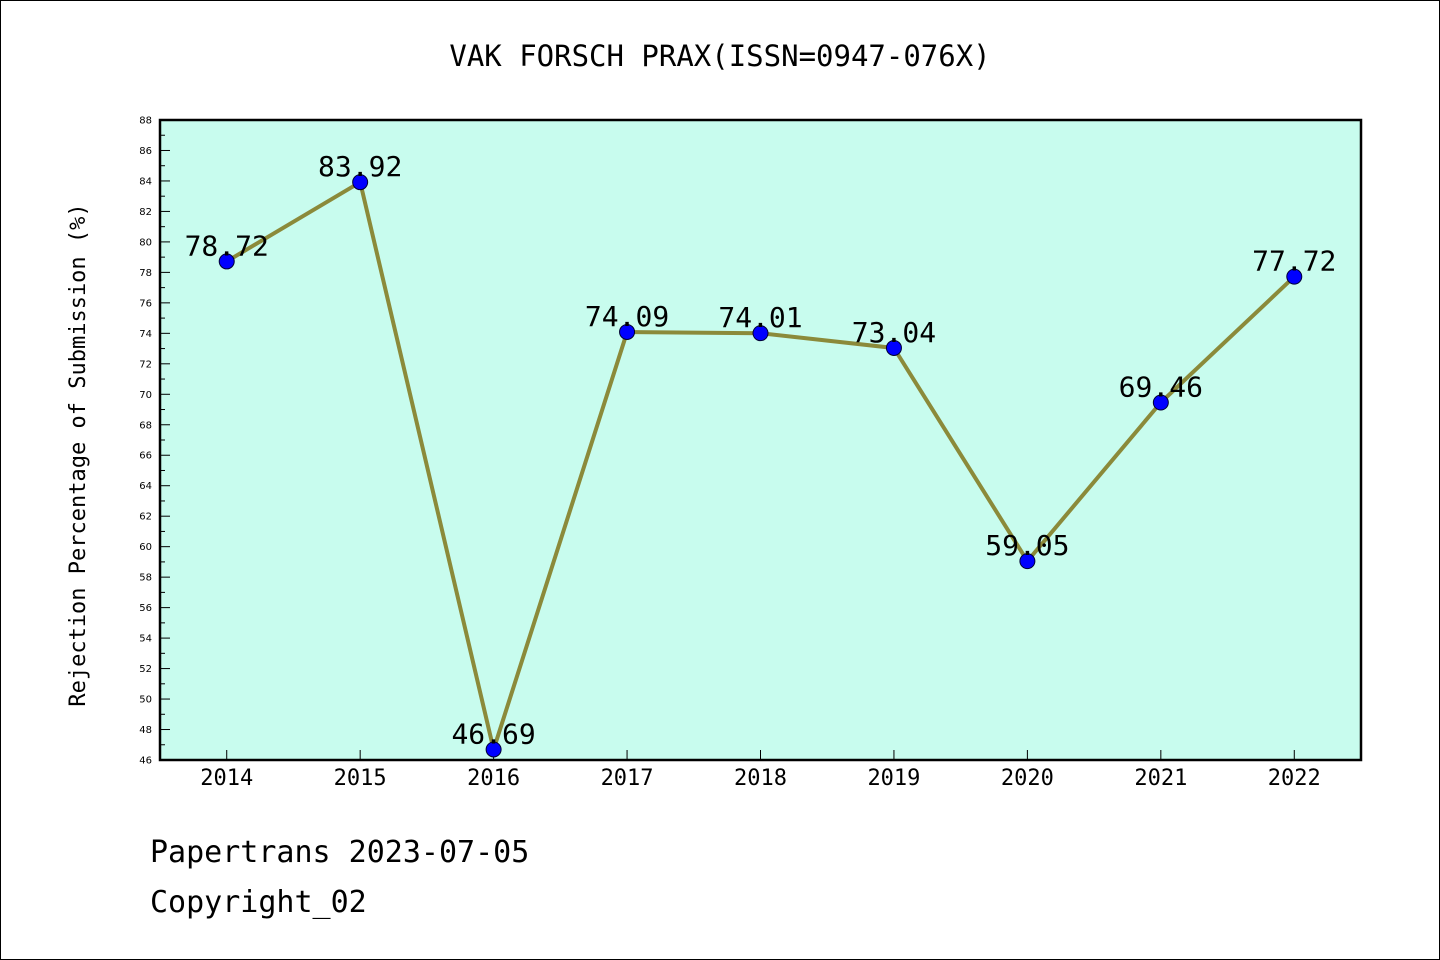 This screenshot has width=1440, height=960. What do you see at coordinates (1027, 545) in the screenshot?
I see `data-label: 59.05` at bounding box center [1027, 545].